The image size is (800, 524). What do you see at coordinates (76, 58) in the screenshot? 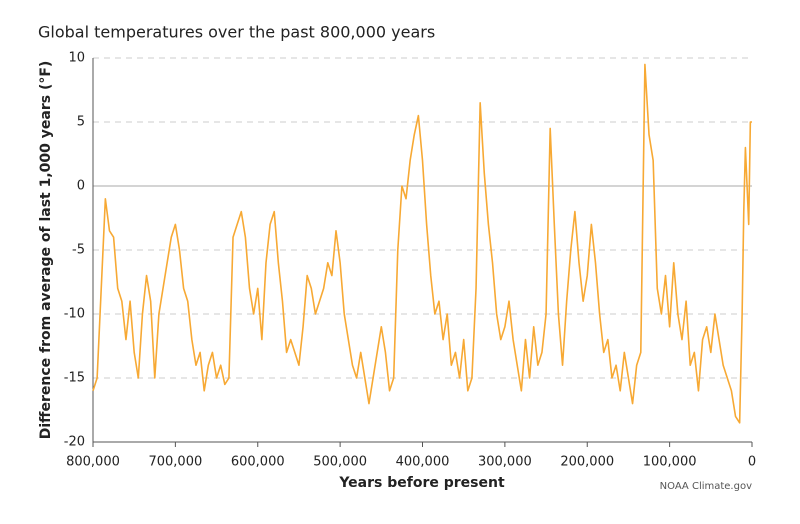
I see `y-tick-label: 10` at bounding box center [76, 58].